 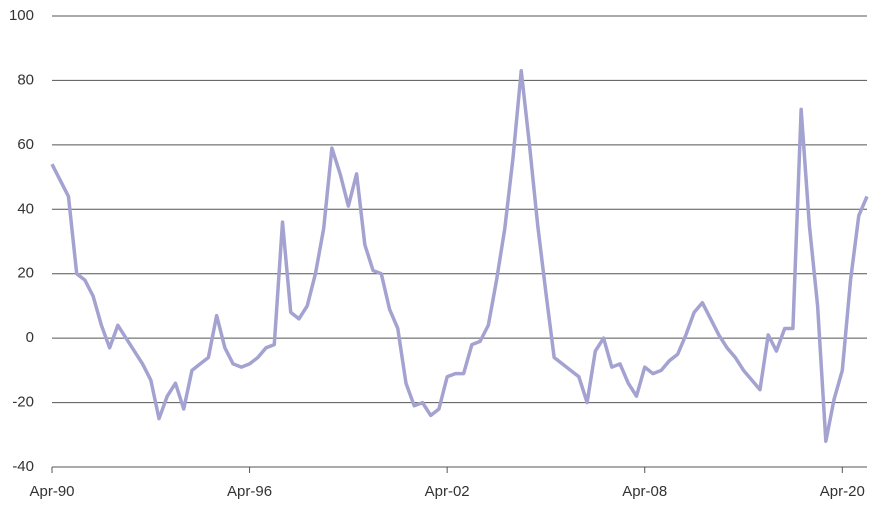 What do you see at coordinates (21, 15) in the screenshot?
I see `y-tick-label: 100` at bounding box center [21, 15].